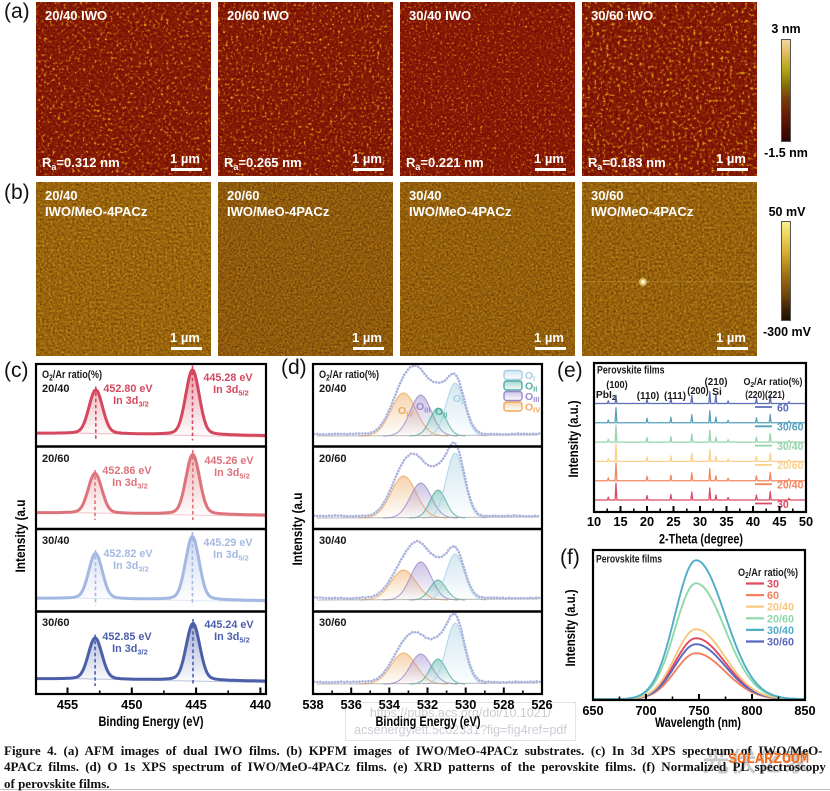  Describe the element at coordinates (698, 391) in the screenshot. I see `svg-text: (200)` at that location.